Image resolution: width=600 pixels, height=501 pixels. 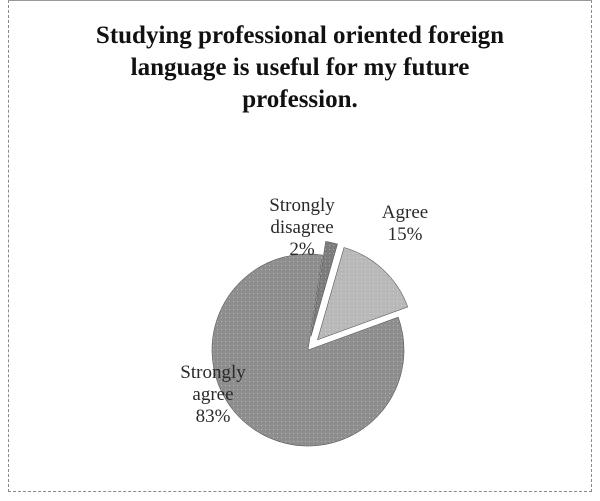 I want to click on pie-slice-strongly-disagree, so click(x=324, y=289).